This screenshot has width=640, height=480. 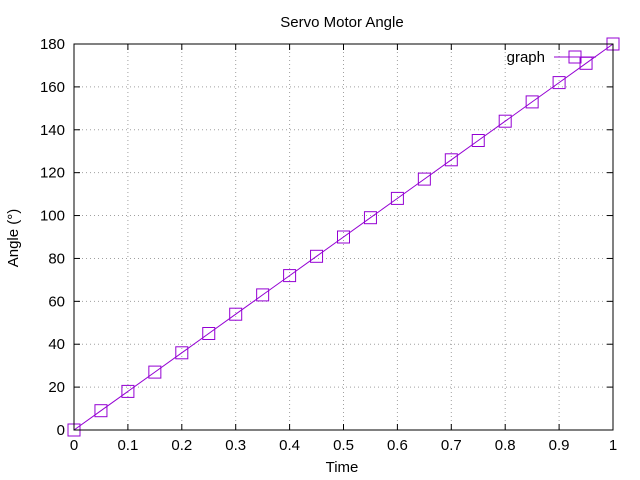 What do you see at coordinates (559, 445) in the screenshot?
I see `x-tick-label: 0.9` at bounding box center [559, 445].